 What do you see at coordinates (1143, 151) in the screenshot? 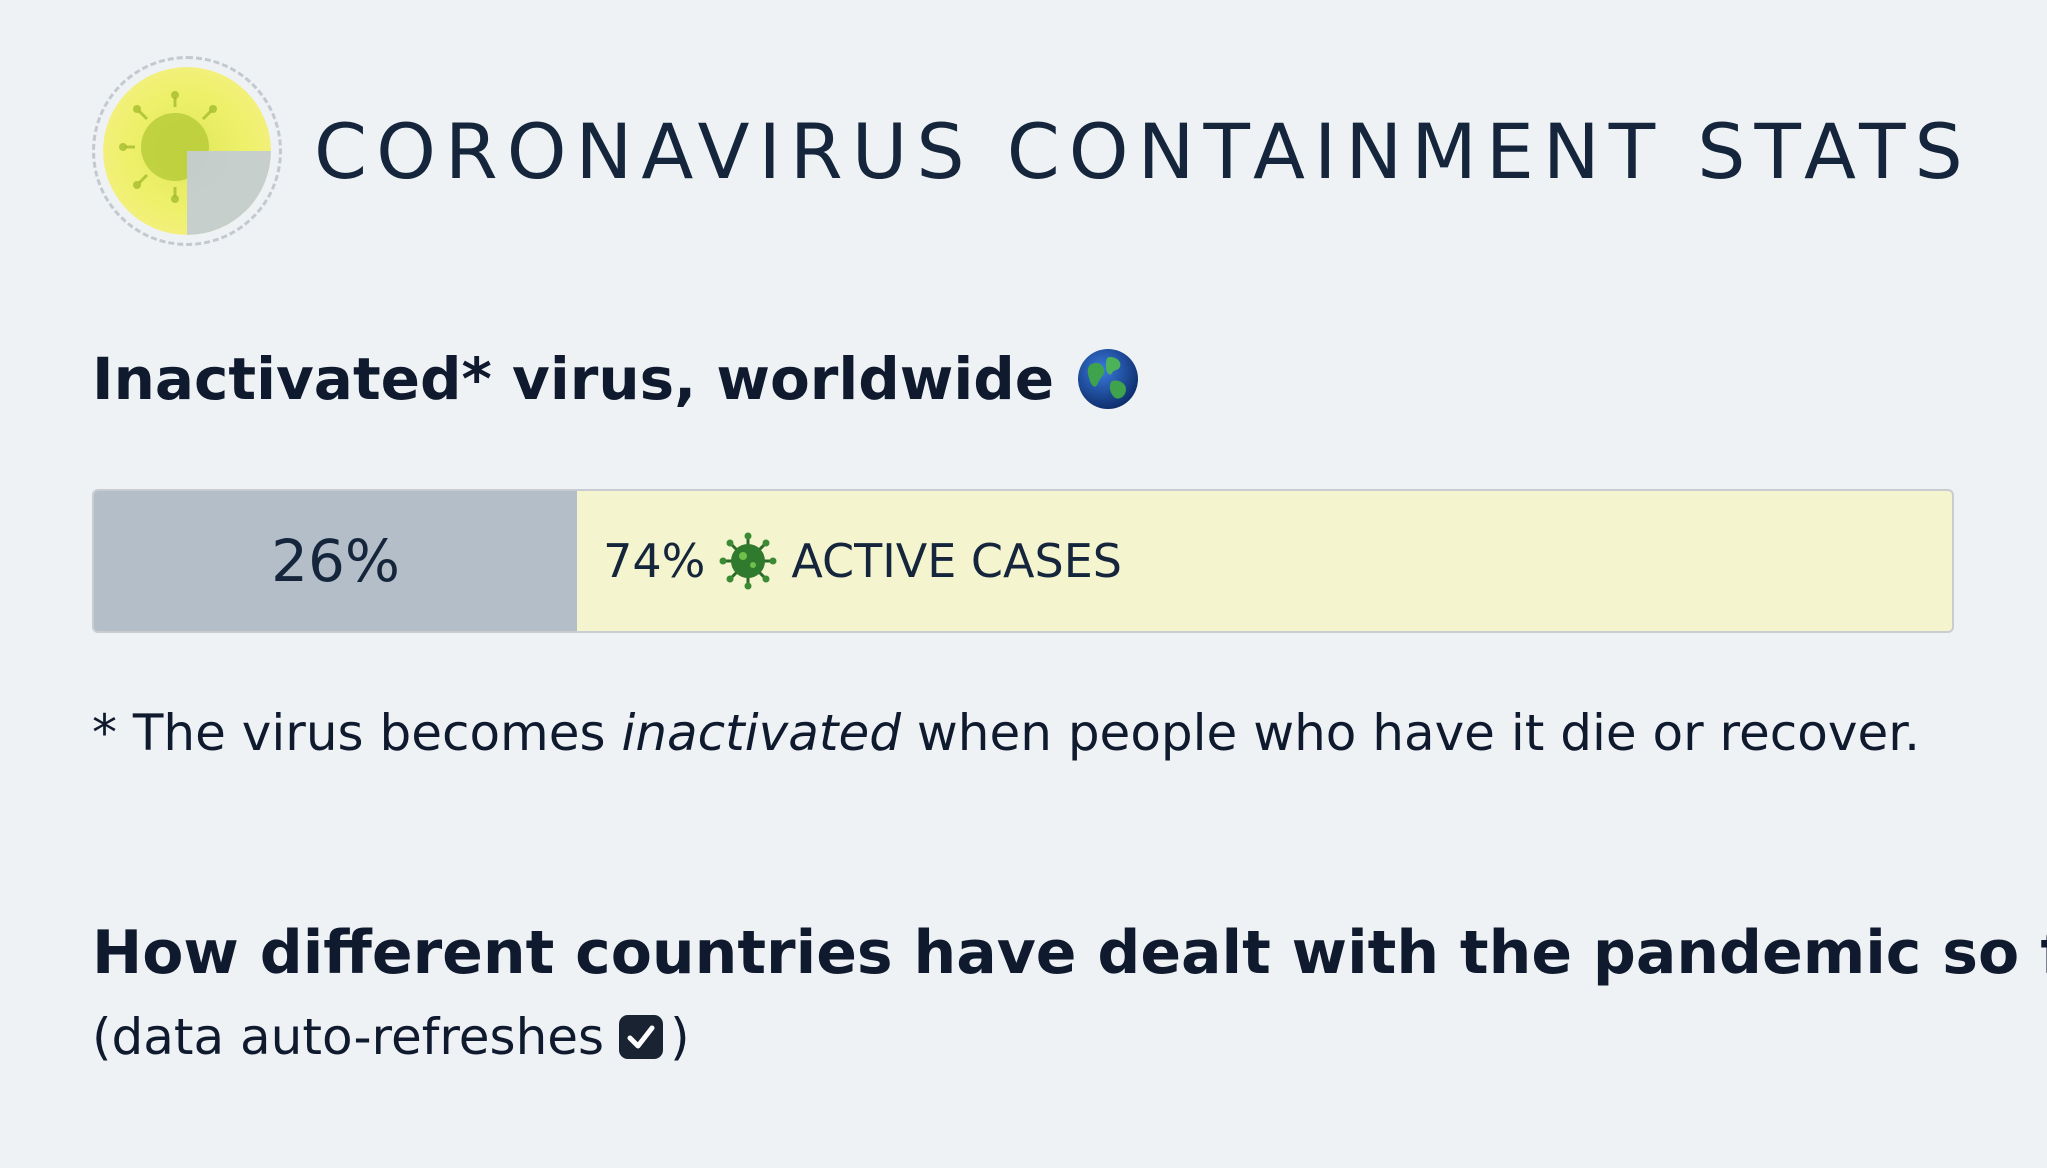
I see `page-title: CORONAVIRUS CONTAINMENT STATS` at bounding box center [1143, 151].